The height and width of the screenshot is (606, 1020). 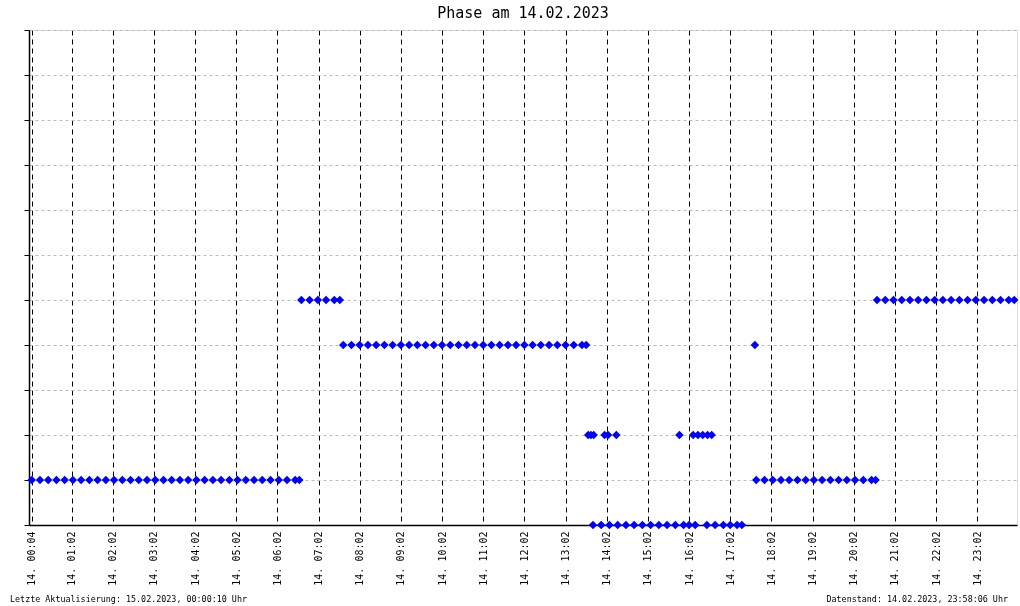 I want to click on x-tick-label: 14. 08:02, so click(x=360, y=558).